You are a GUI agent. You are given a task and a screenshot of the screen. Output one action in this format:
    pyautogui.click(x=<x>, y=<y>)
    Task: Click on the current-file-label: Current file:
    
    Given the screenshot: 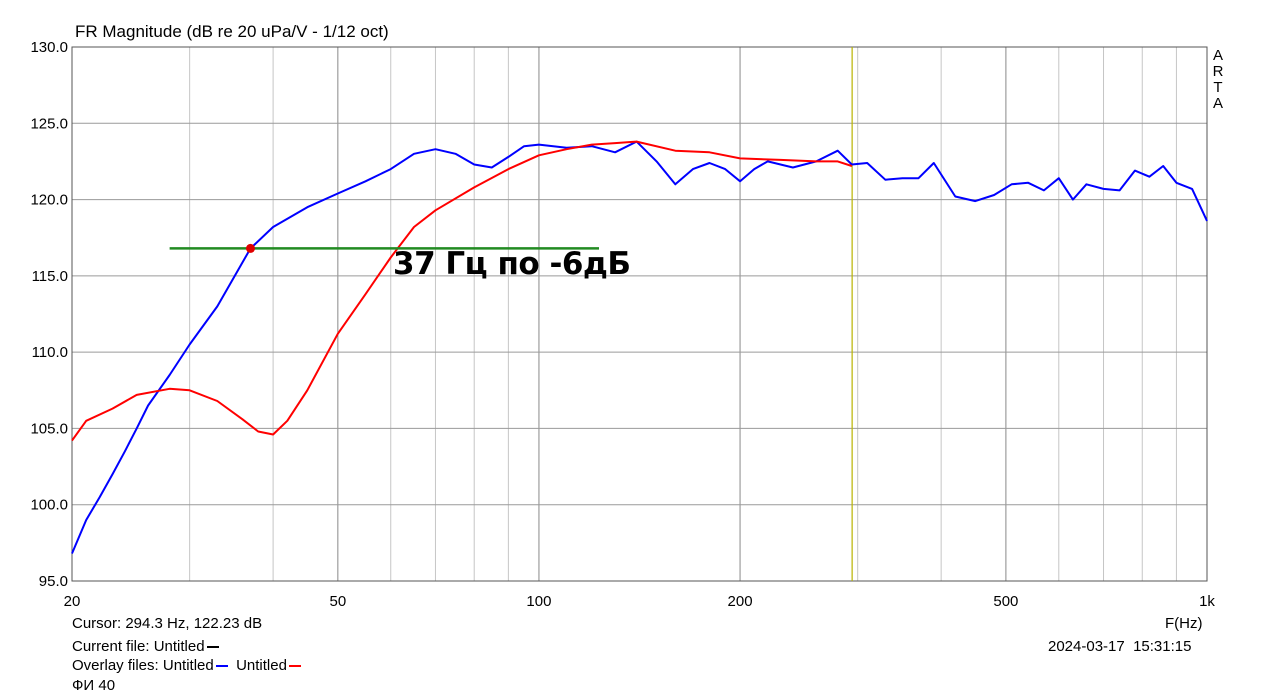 What is the action you would take?
    pyautogui.click(x=111, y=646)
    